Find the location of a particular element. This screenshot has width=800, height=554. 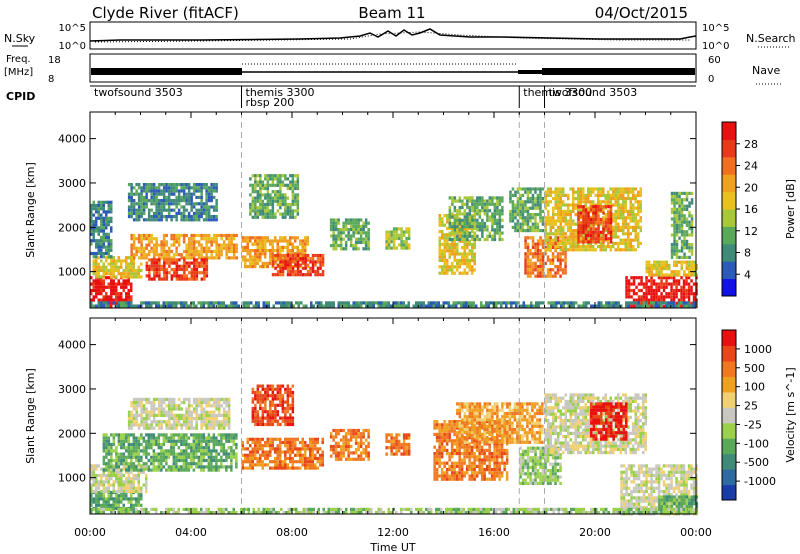

noise-left-tick-bottom: 10^0 is located at coordinates (72, 46).